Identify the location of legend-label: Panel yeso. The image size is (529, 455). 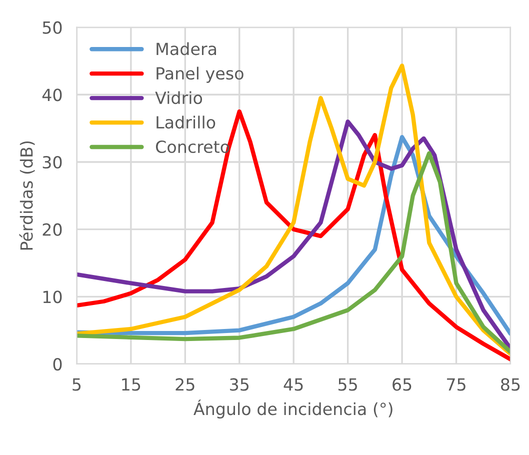
(200, 74).